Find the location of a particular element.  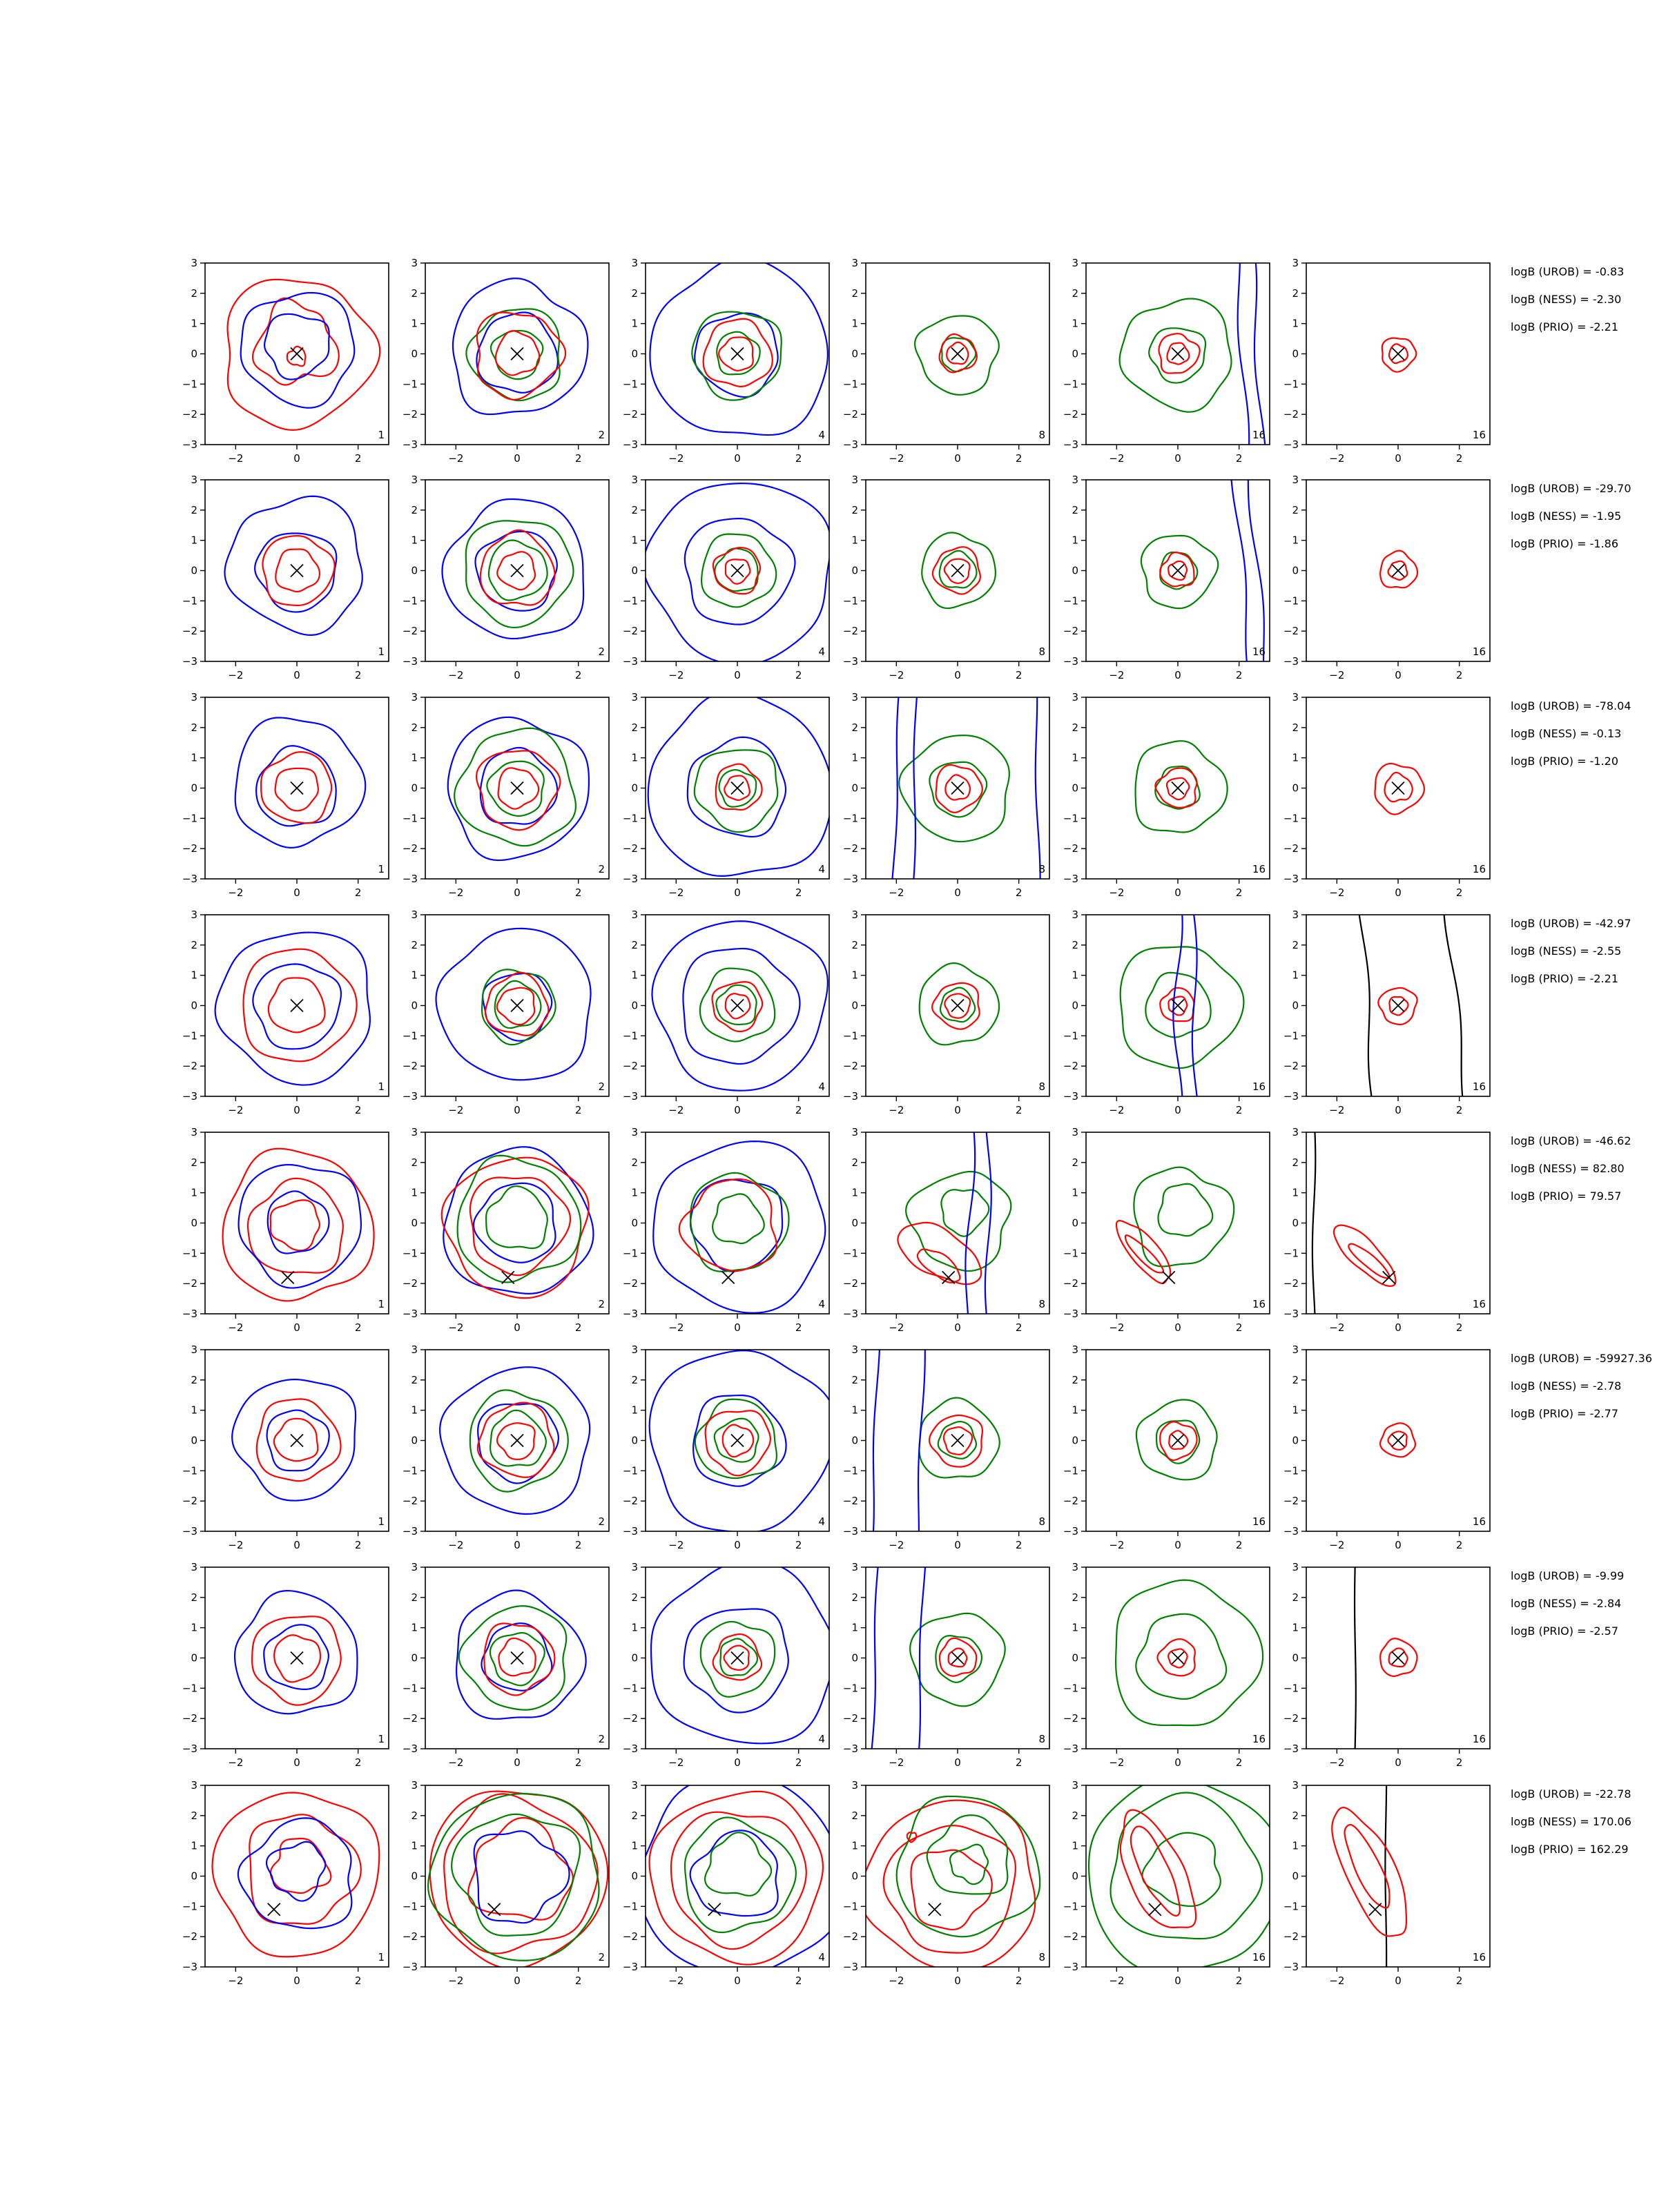

y-tick-label: −1 is located at coordinates (1291, 1035).